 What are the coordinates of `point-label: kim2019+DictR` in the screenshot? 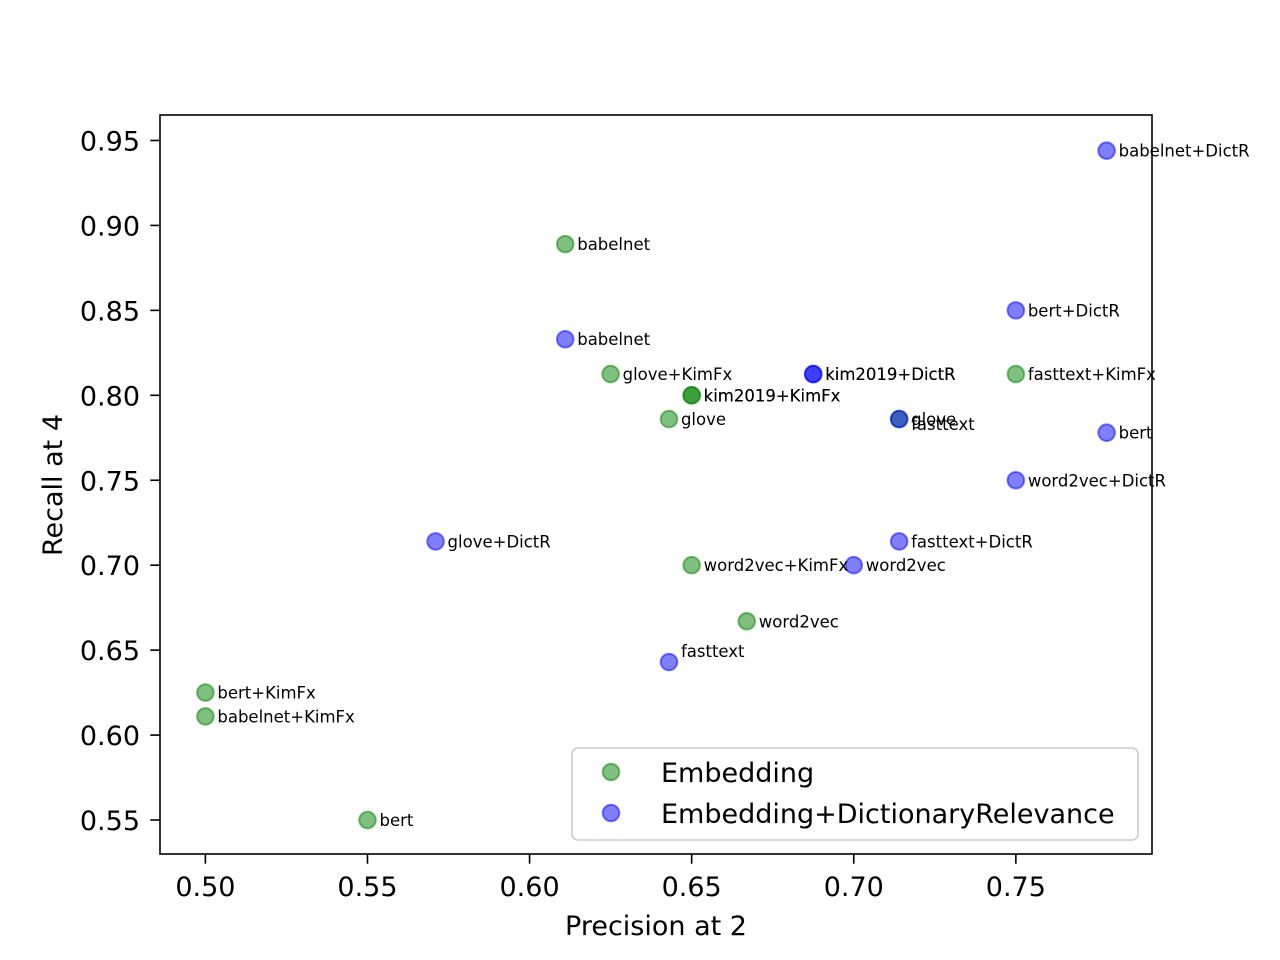 It's located at (890, 374).